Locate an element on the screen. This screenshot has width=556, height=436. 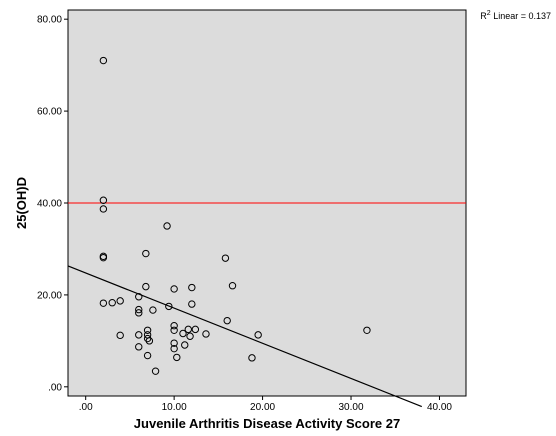
x-tick-label: 40.00 is located at coordinates (439, 407).